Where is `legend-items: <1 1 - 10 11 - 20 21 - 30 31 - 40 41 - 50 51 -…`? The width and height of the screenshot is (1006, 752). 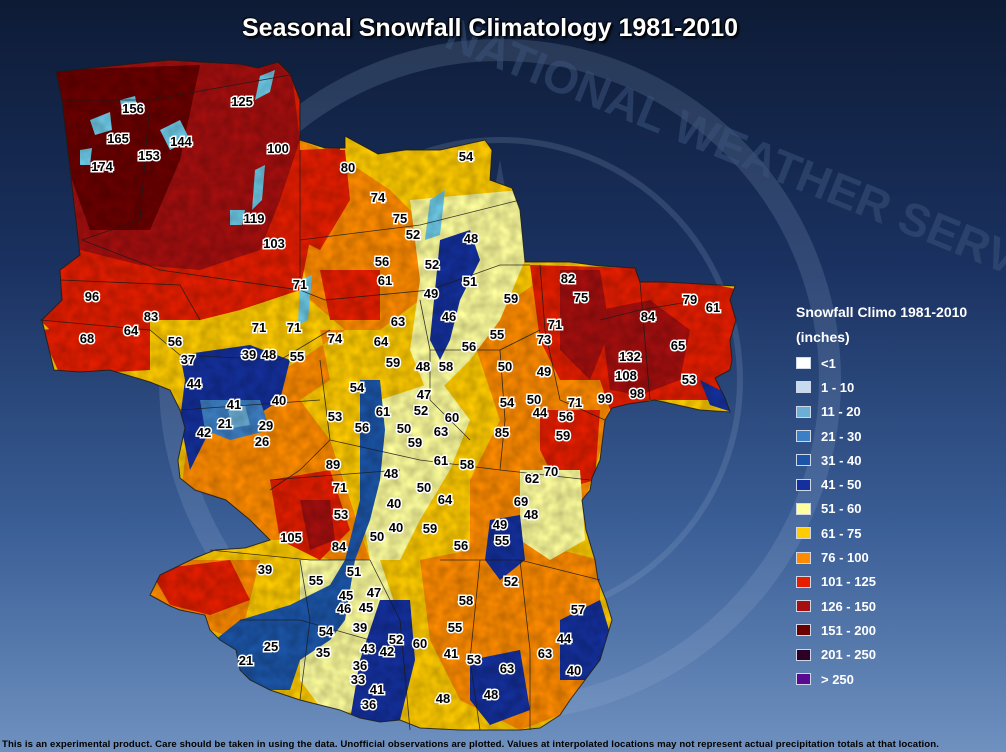
legend-items: <1 1 - 10 11 - 20 21 - 30 31 - 40 41 - 50 51 -… is located at coordinates (881, 521).